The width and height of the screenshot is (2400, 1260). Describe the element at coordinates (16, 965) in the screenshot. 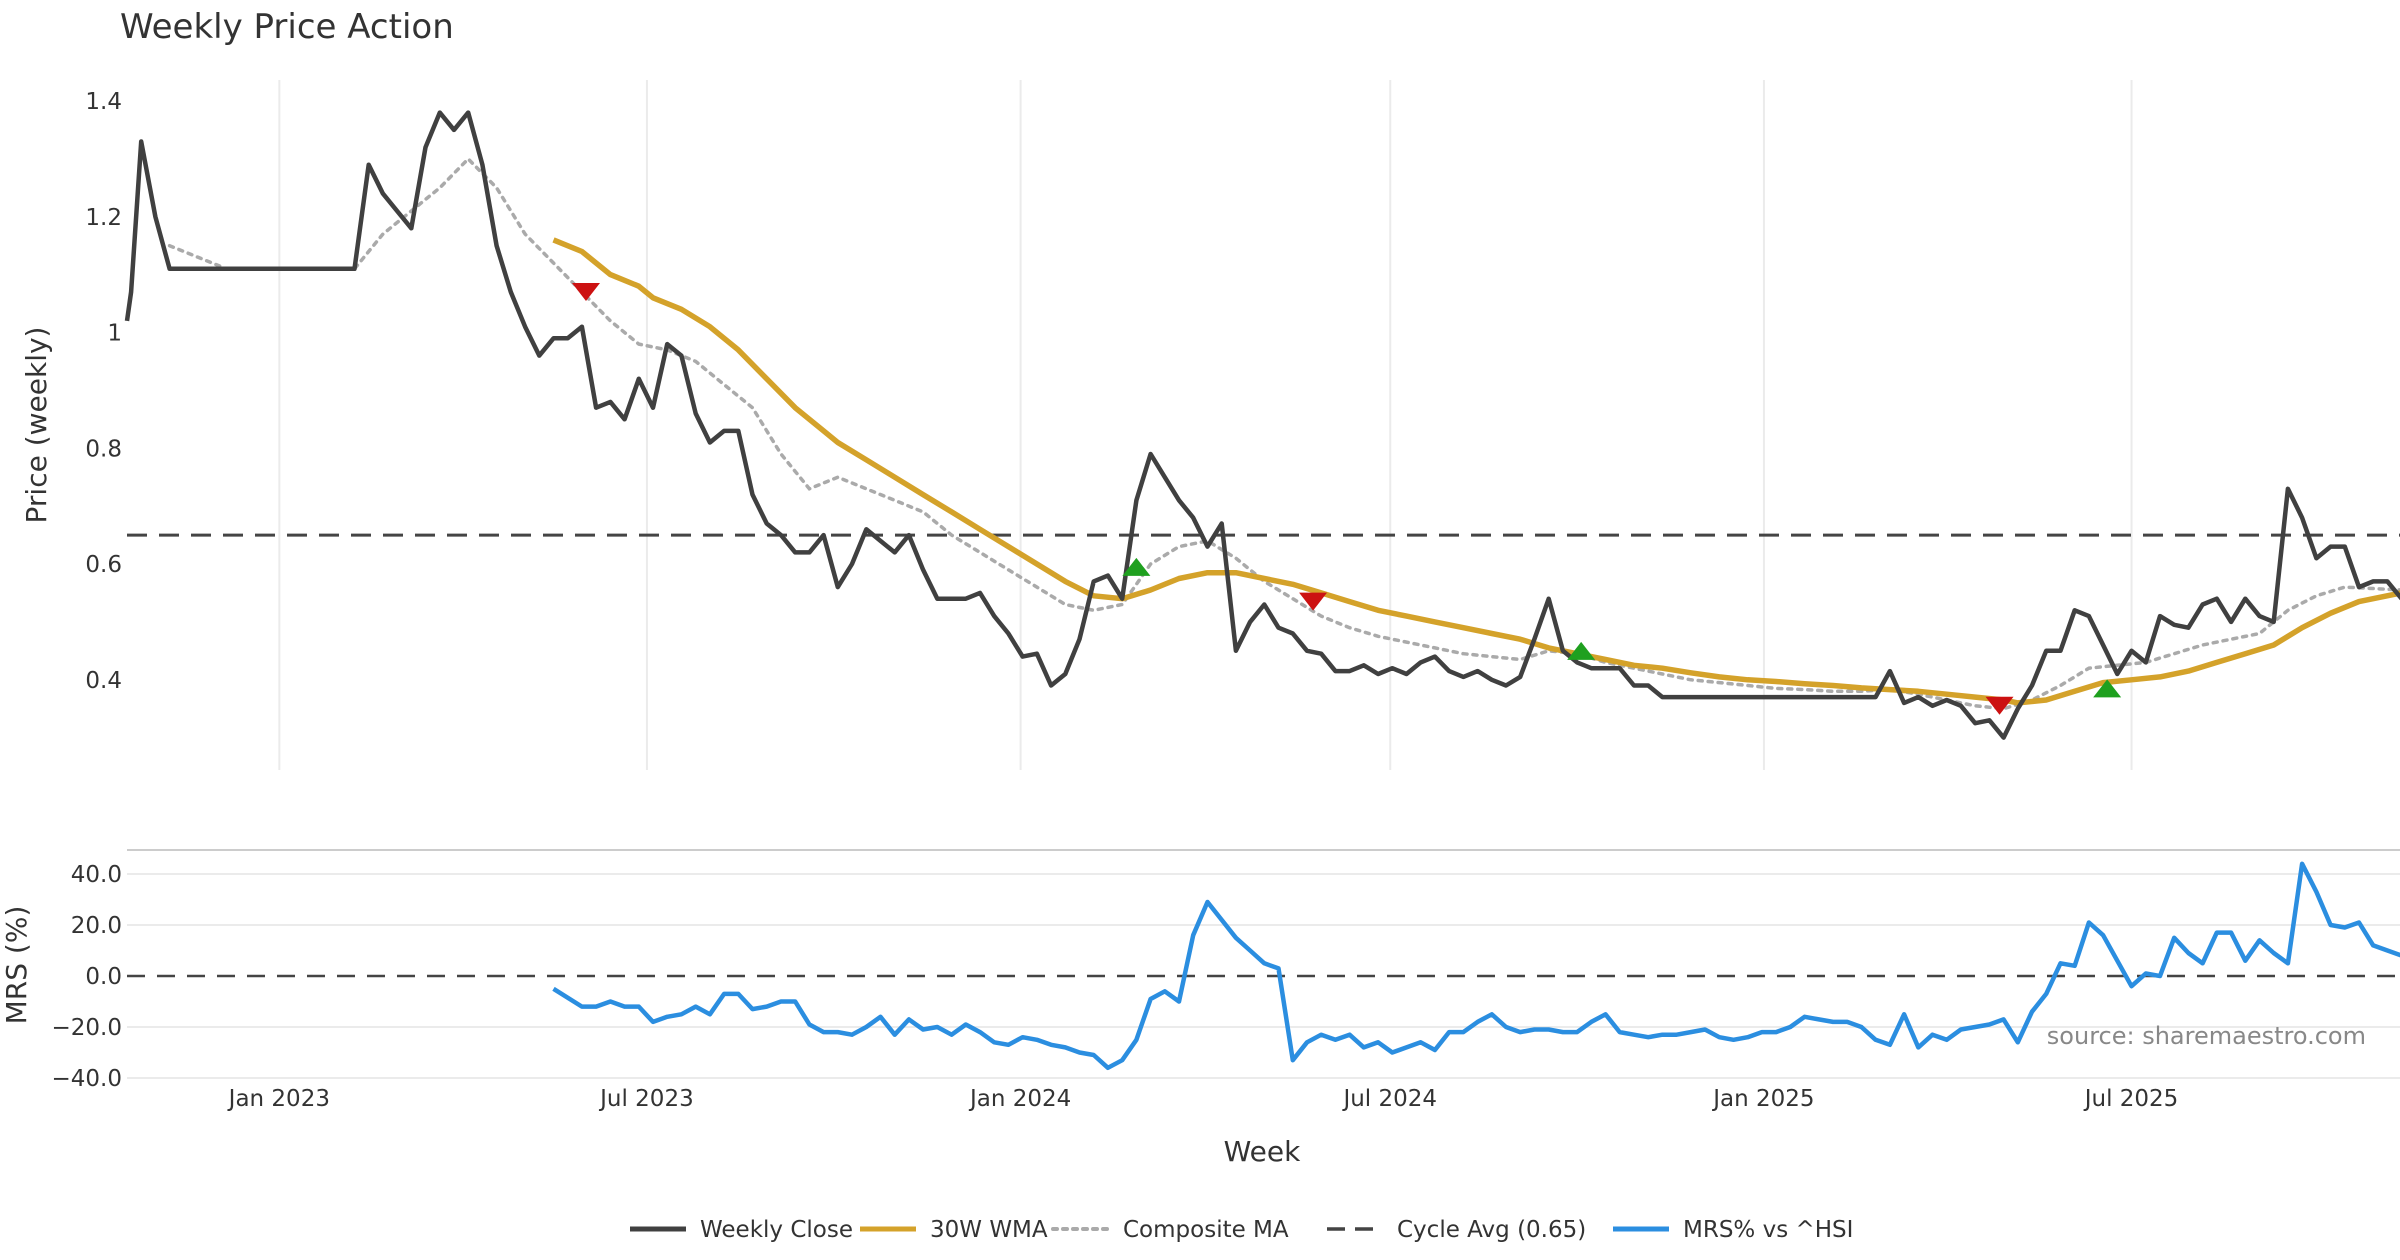

I see `mrs-y-axis-label: MRS (%)` at that location.